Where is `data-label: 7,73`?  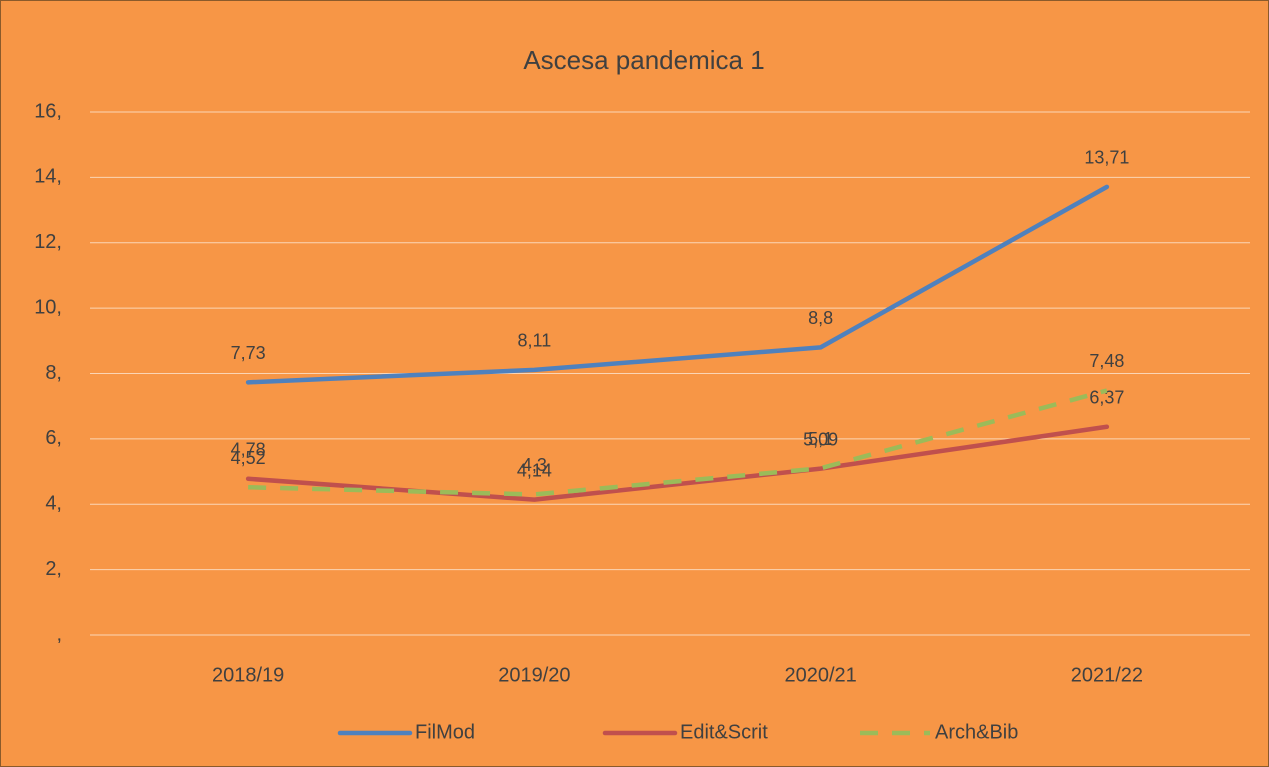
data-label: 7,73 is located at coordinates (248, 353).